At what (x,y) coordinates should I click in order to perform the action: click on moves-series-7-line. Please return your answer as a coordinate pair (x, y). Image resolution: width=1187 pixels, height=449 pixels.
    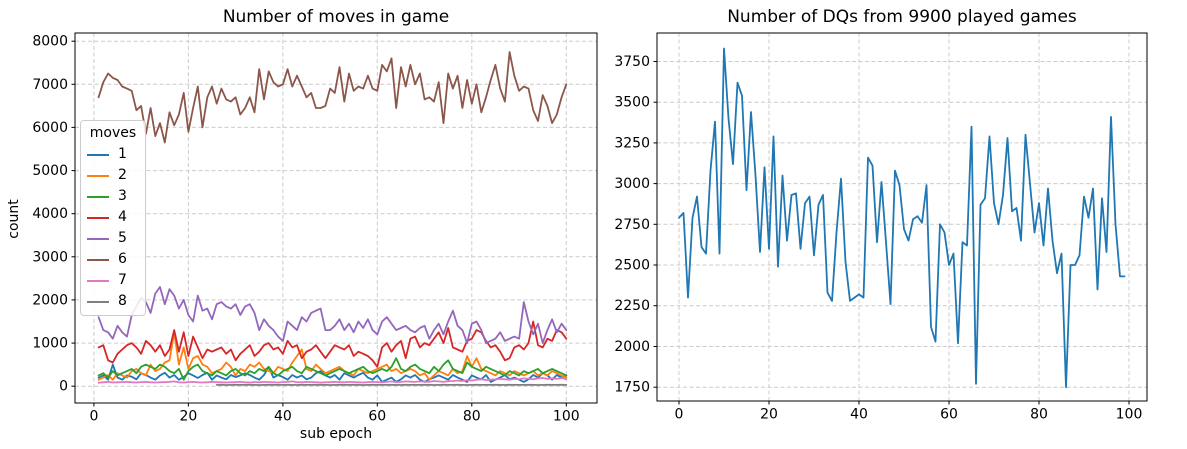
    Looking at the image, I should click on (332, 380).